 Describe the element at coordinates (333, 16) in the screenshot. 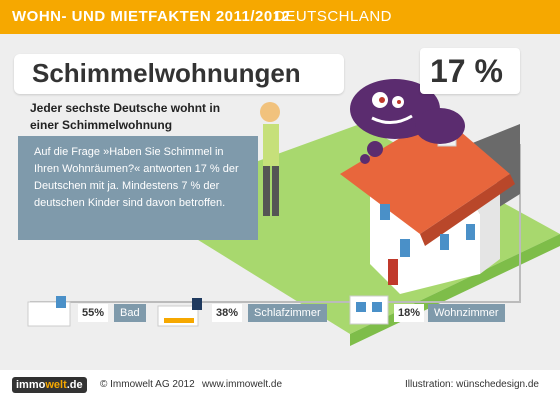

I see `header-region: DEUTSCHLAND` at that location.